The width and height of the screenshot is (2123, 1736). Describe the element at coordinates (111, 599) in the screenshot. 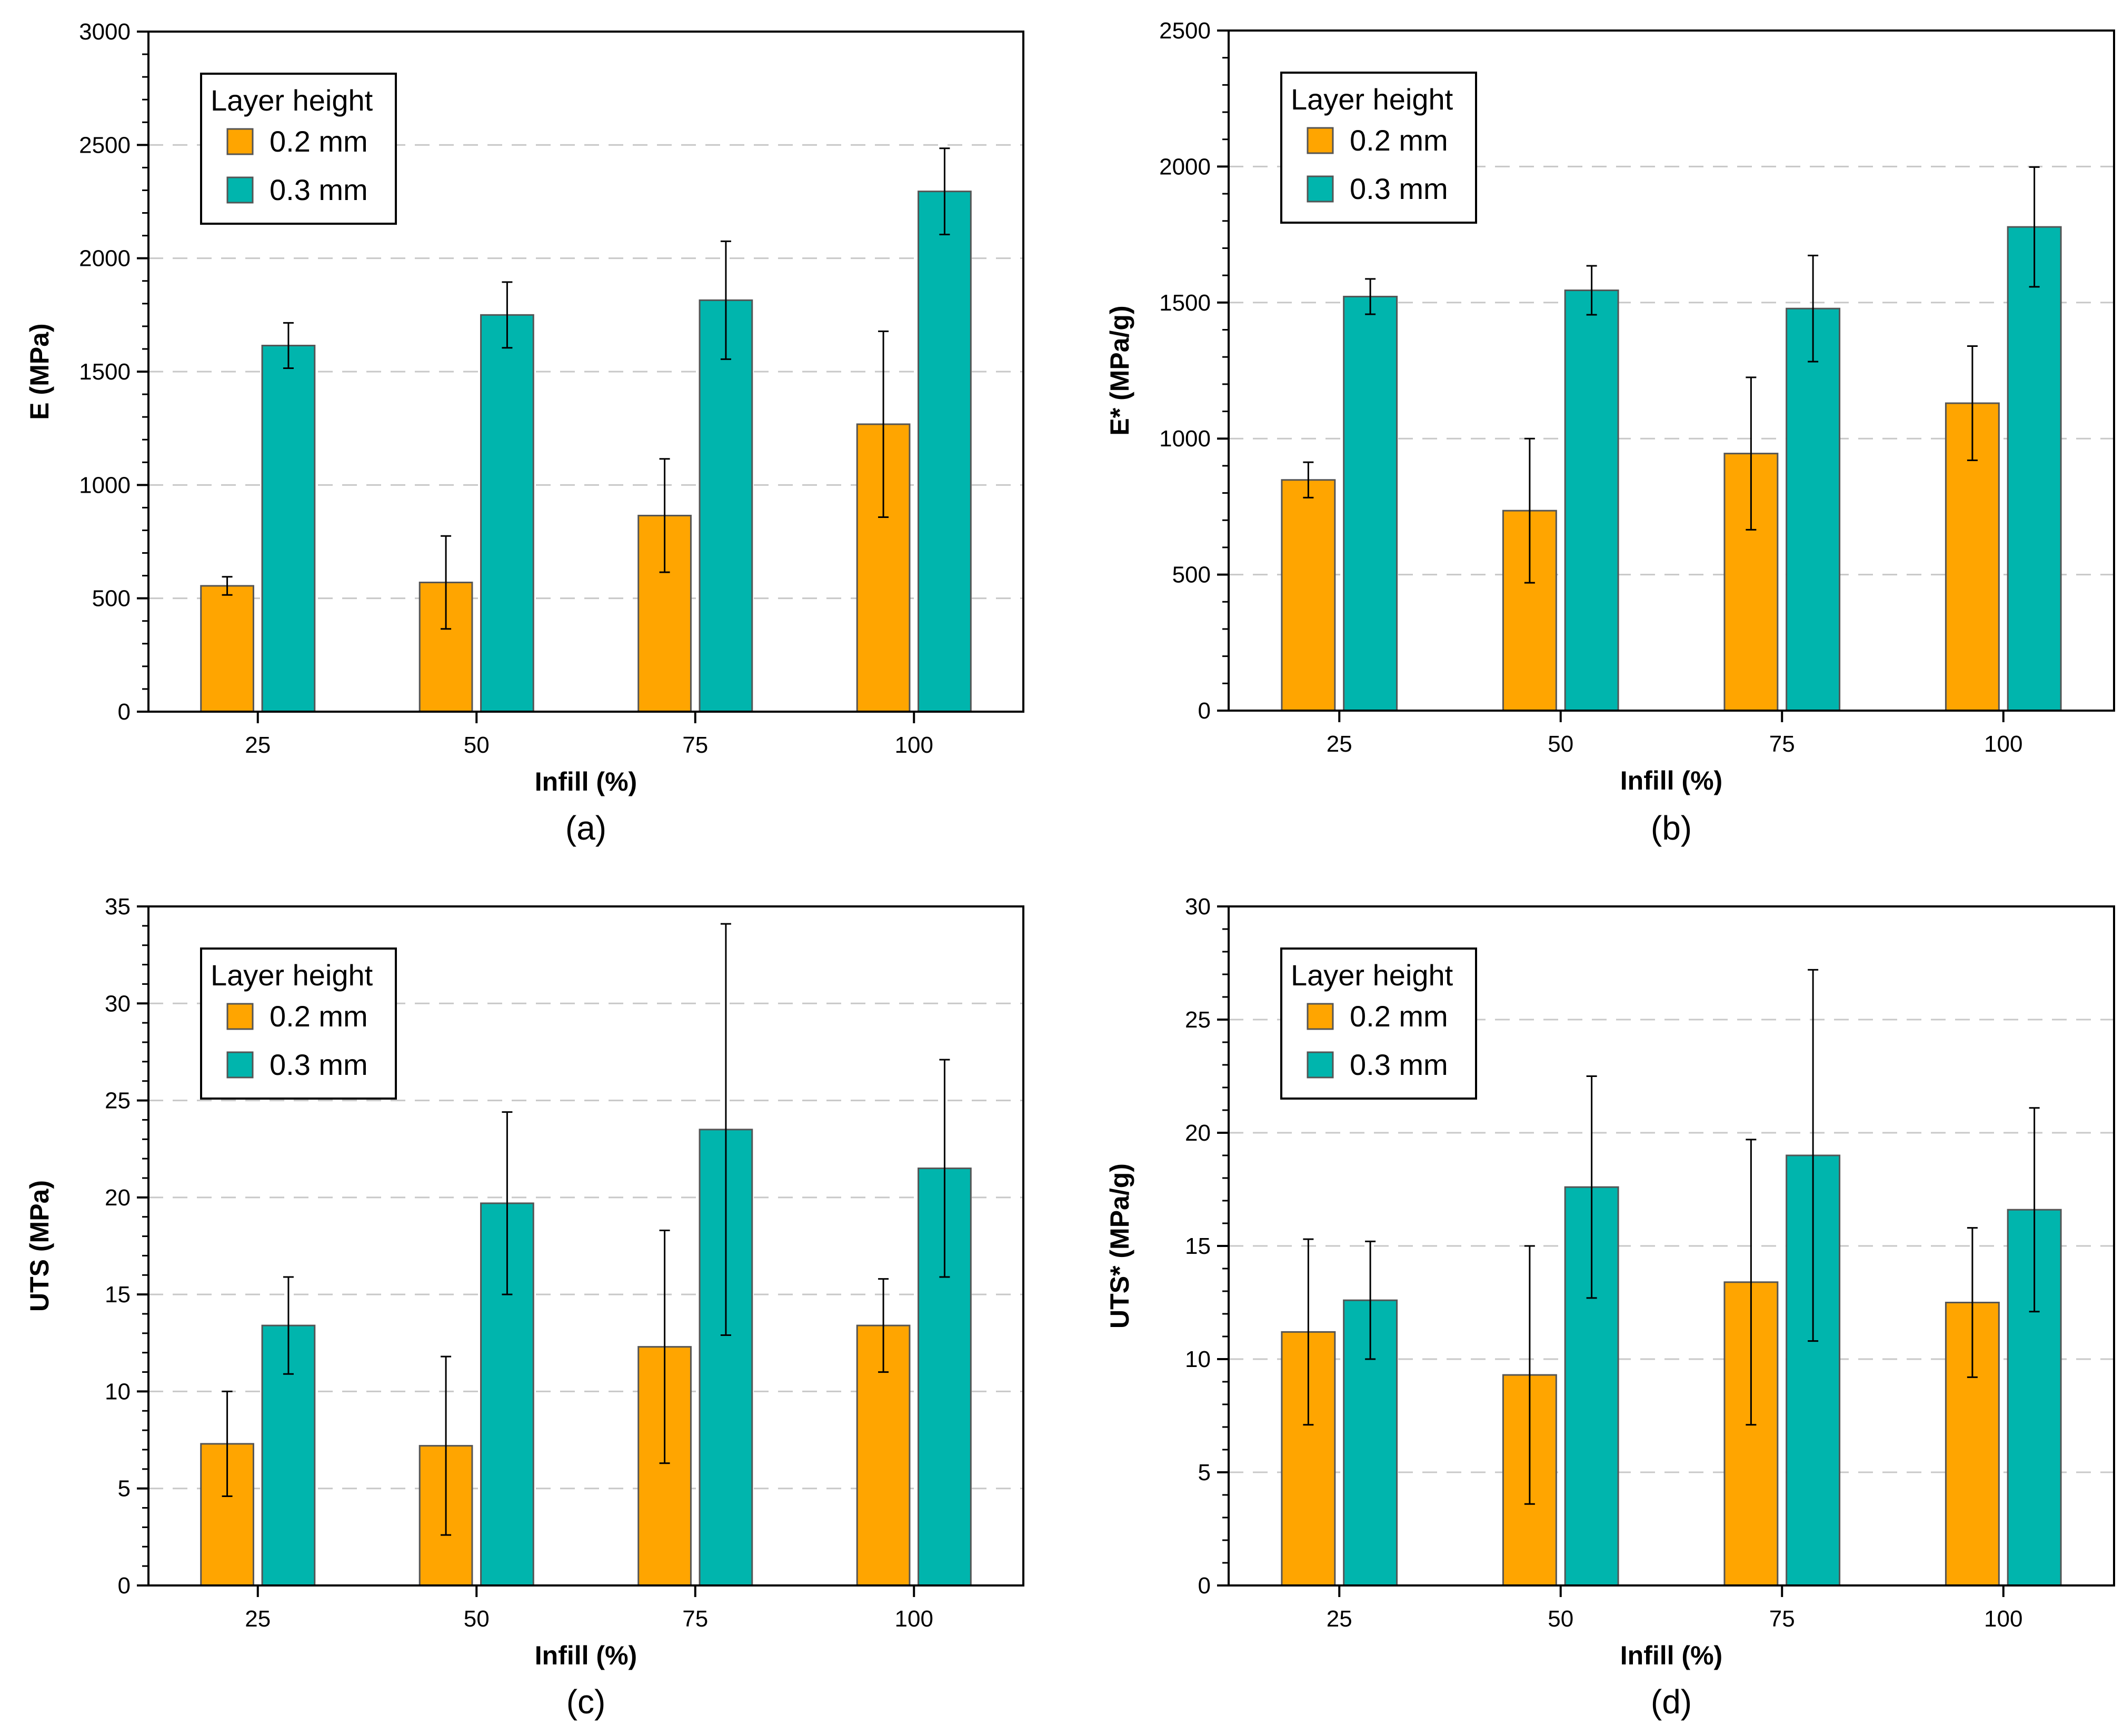

I see `y-tick-label: 500` at that location.